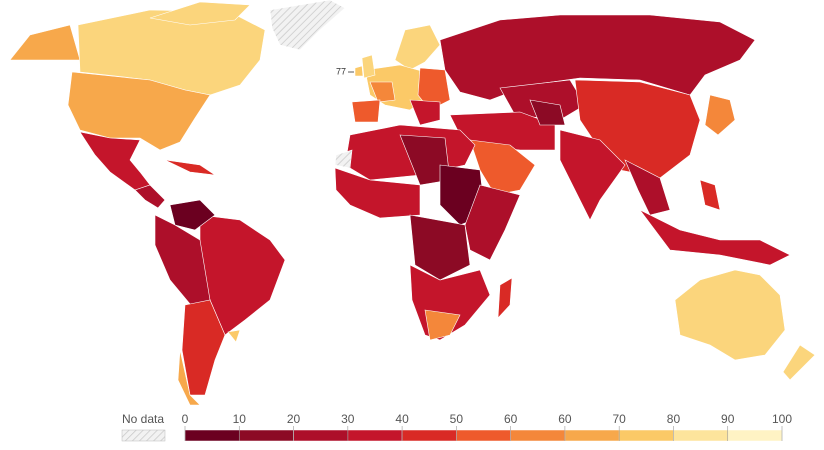  I want to click on iberia, so click(366, 111).